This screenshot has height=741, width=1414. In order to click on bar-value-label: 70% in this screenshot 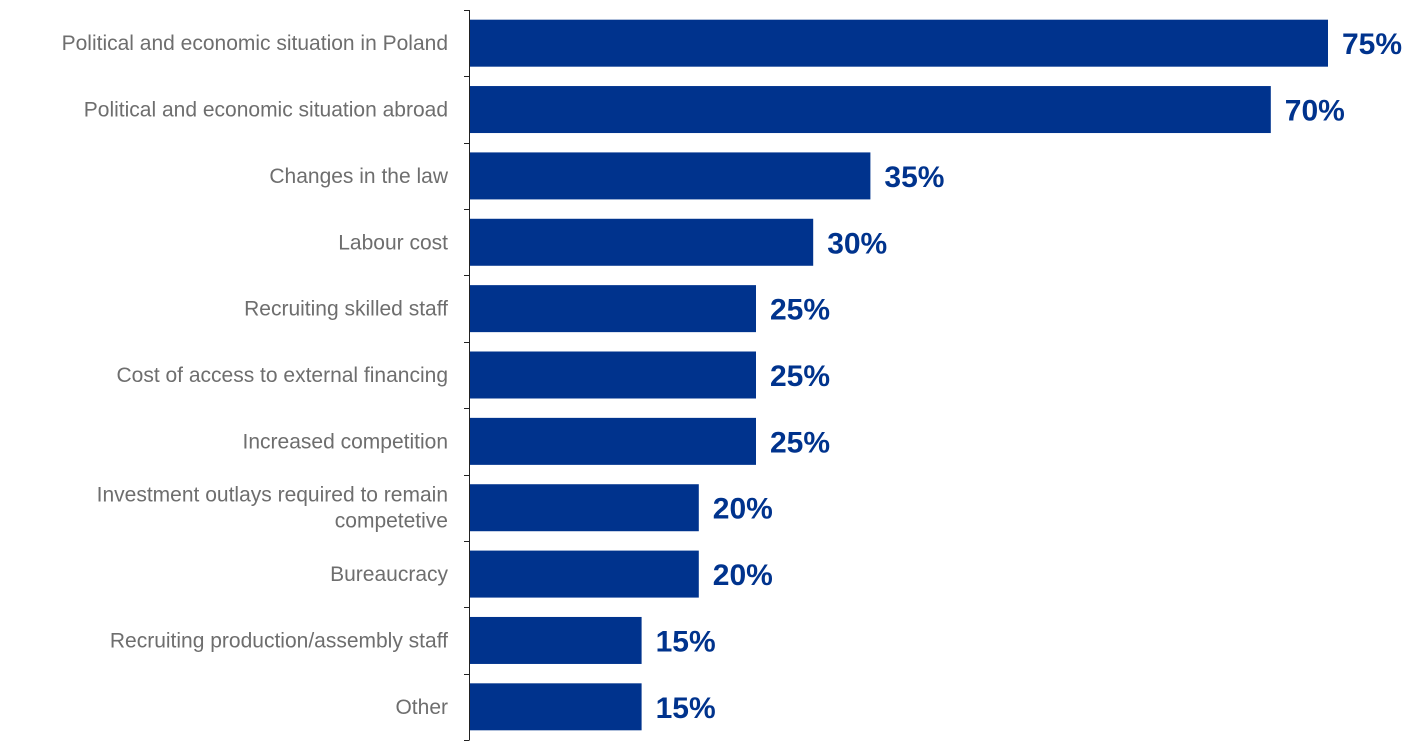, I will do `click(1315, 111)`.